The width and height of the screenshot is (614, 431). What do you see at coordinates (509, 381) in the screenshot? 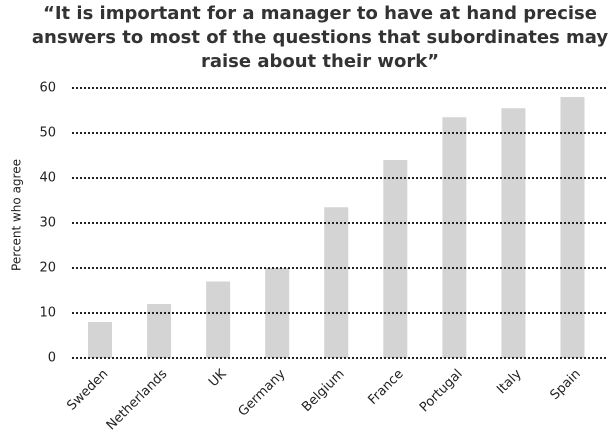
I see `x-tick-label: Italy` at bounding box center [509, 381].